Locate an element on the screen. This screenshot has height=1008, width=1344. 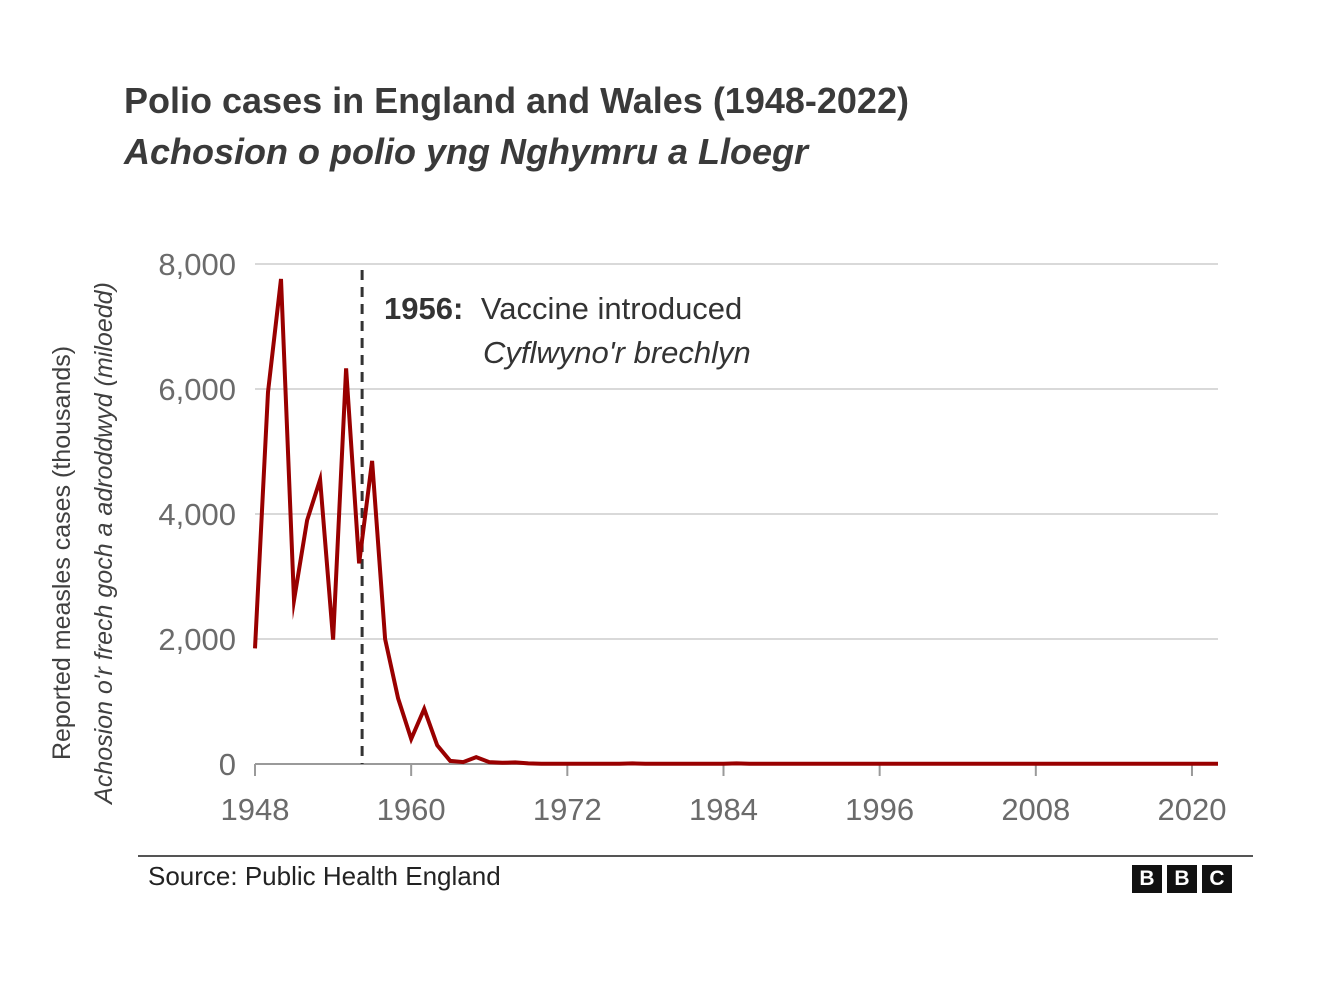
y-axis-title: Reported measles cases (thousands) is located at coordinates (62, 553).